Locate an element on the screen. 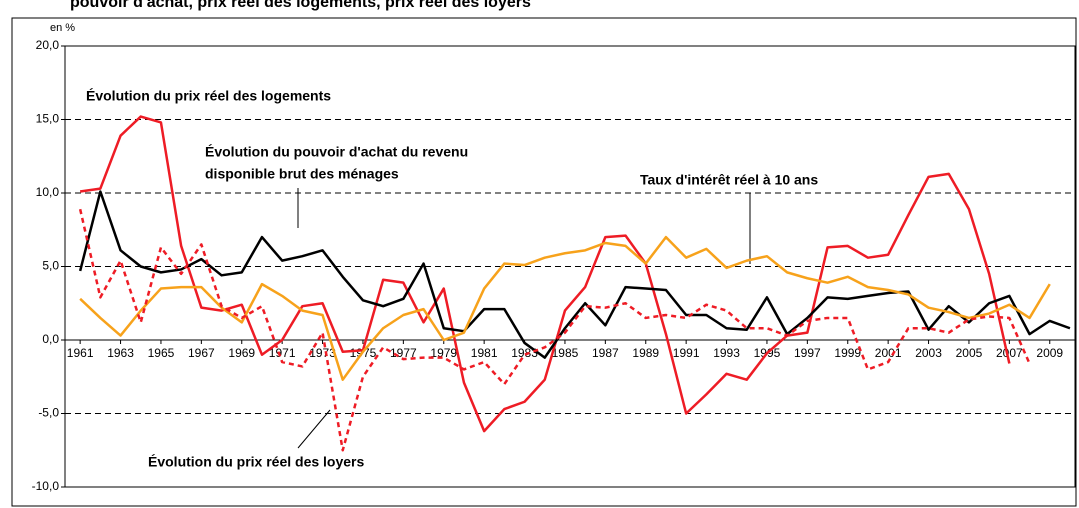  leader-line is located at coordinates (314, 429).